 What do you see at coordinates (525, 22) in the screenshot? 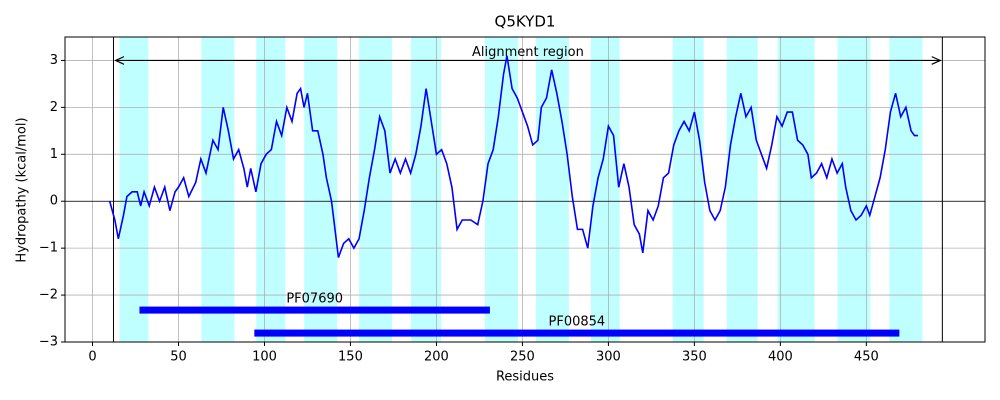
I see `chart-title: Q5KYD1` at bounding box center [525, 22].